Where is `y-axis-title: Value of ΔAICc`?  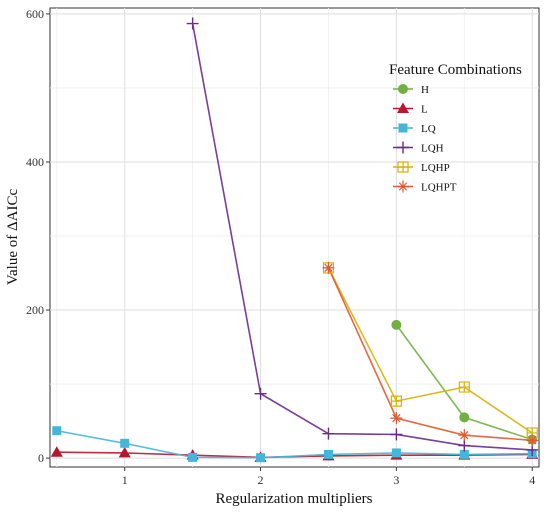
y-axis-title: Value of ΔAICc is located at coordinates (13, 237).